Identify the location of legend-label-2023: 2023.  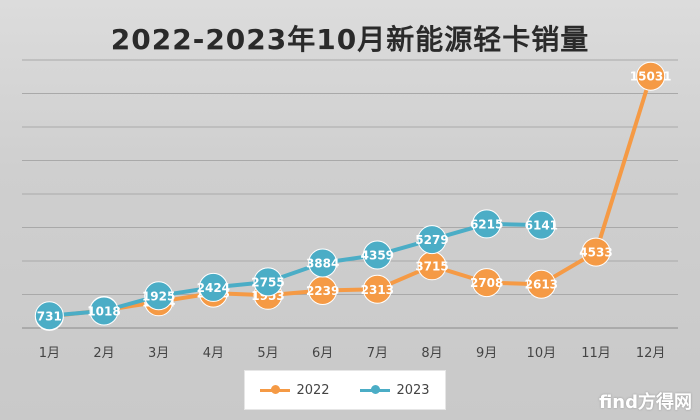
(413, 390).